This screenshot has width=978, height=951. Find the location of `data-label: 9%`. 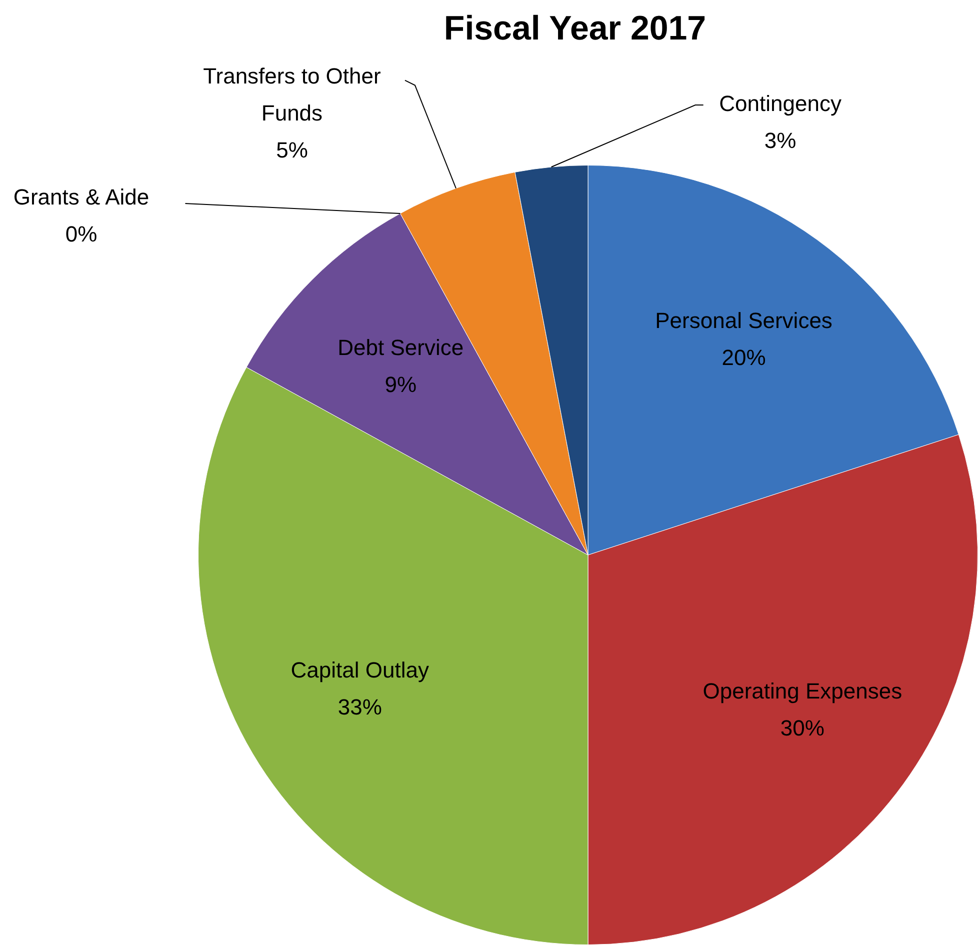

data-label: 9% is located at coordinates (400, 385).